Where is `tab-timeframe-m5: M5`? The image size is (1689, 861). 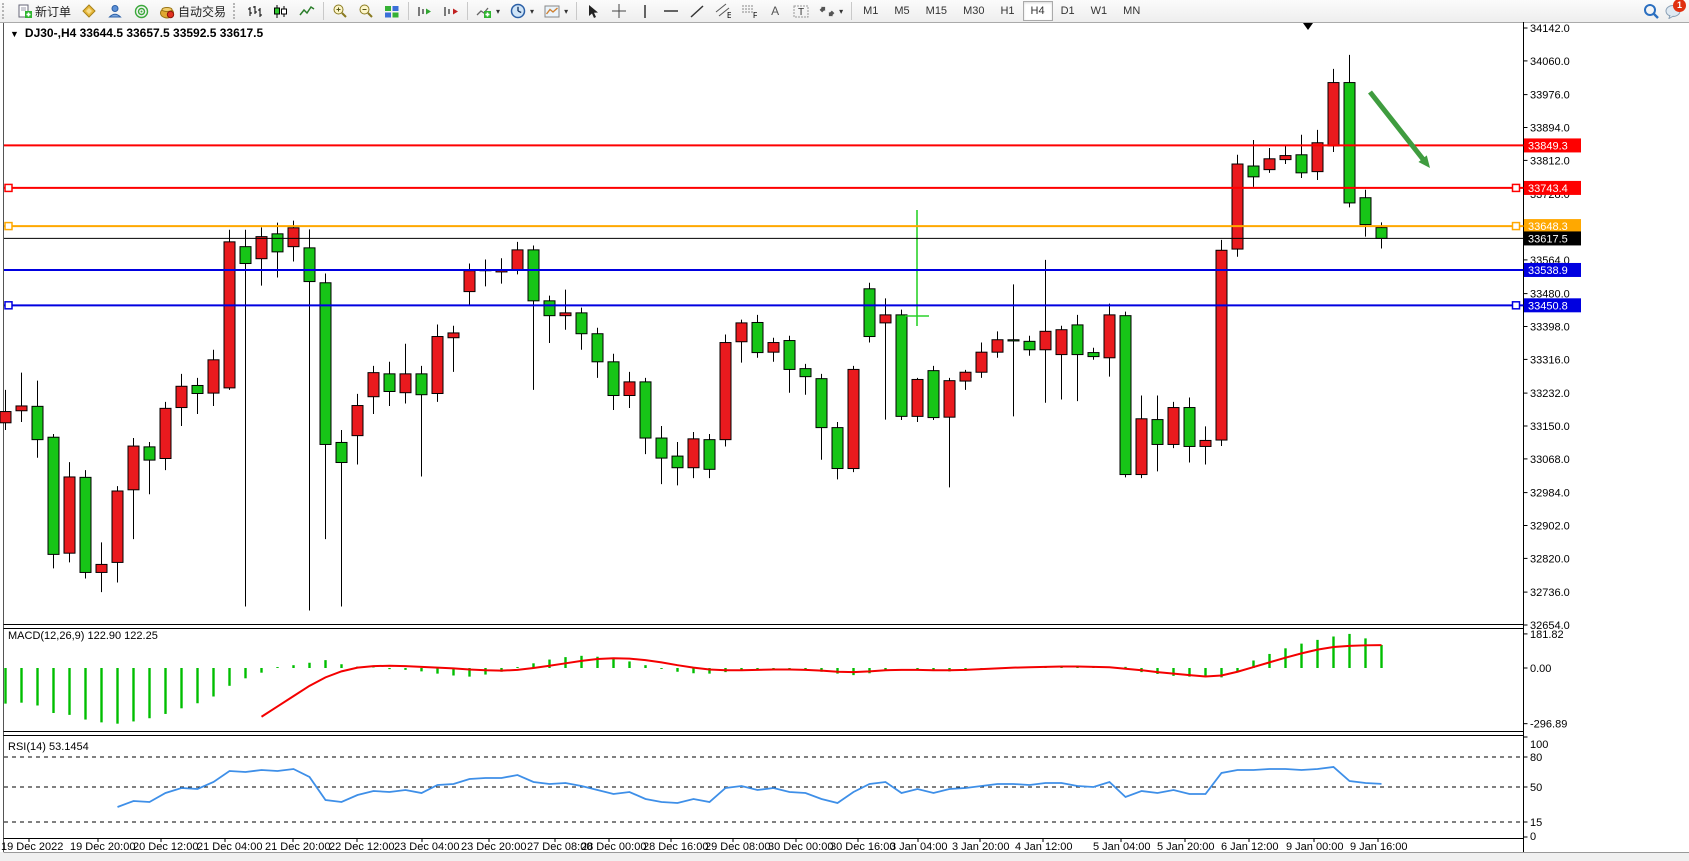 tab-timeframe-m5: M5 is located at coordinates (902, 11).